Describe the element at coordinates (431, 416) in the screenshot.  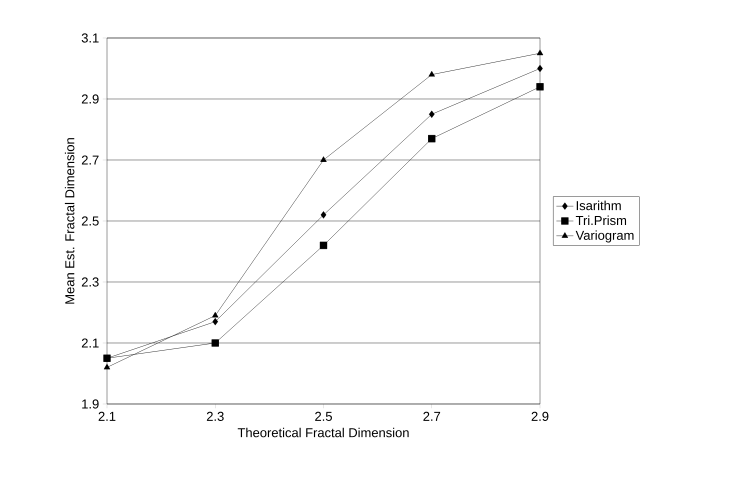
I see `x-tick-label: 2.7` at that location.